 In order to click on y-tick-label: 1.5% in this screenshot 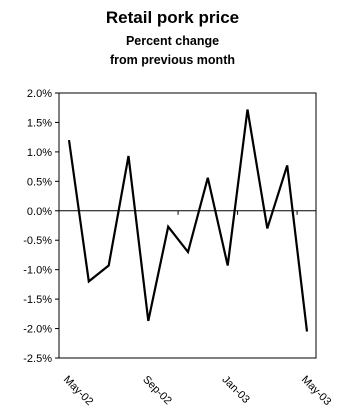, I will do `click(39, 123)`.